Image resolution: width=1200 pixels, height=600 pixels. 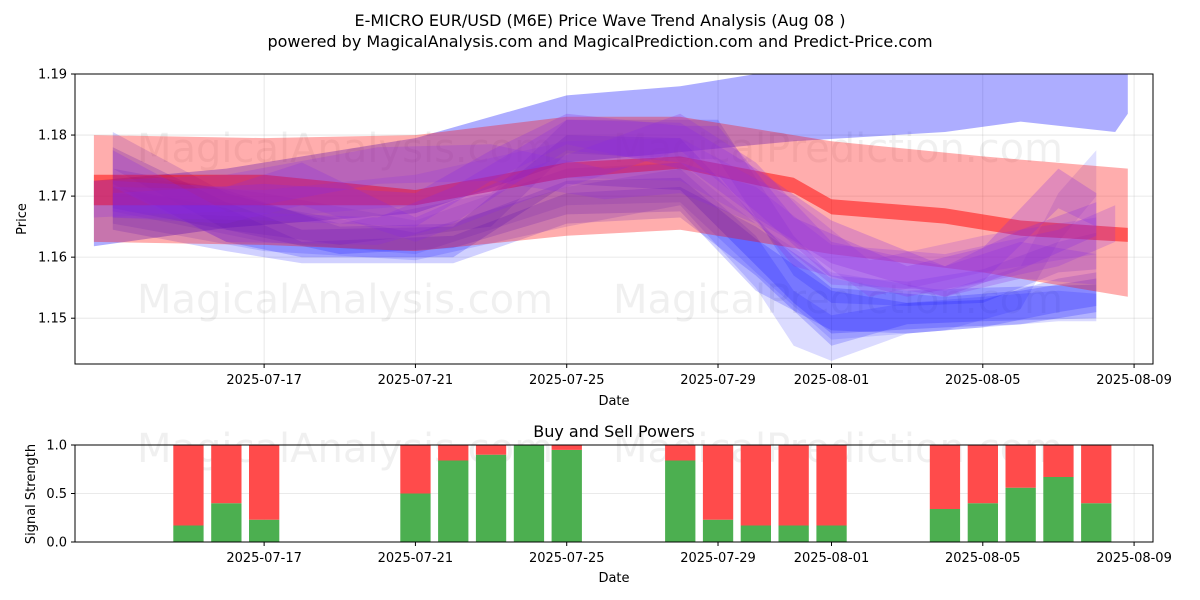 I want to click on signal-x-tick-label: 2025-07-25, so click(x=567, y=558).